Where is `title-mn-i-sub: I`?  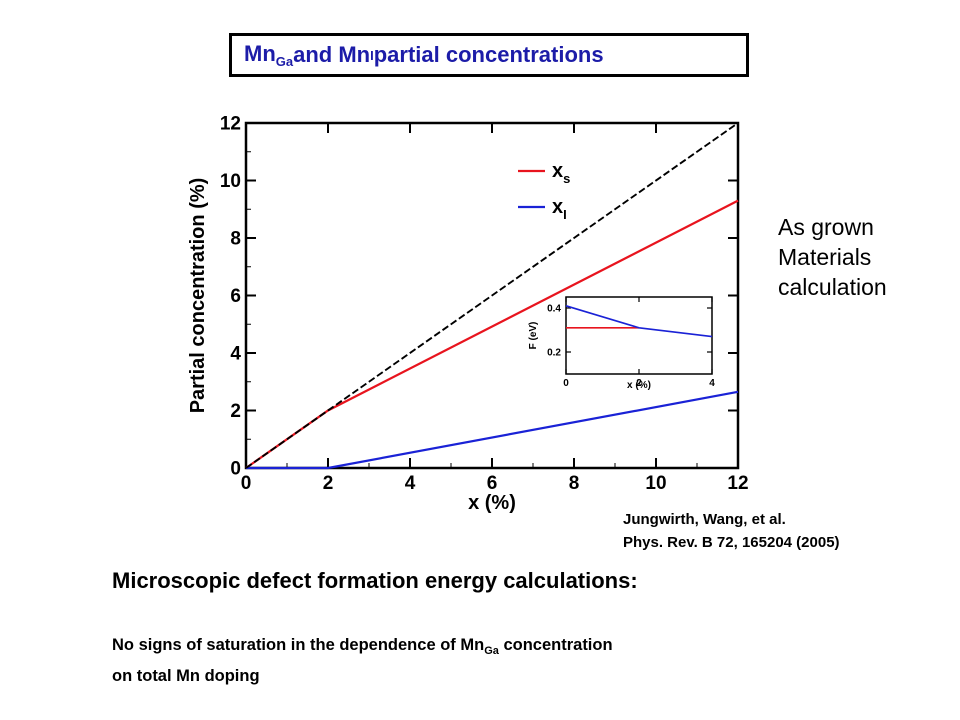 title-mn-i-sub: I is located at coordinates (372, 55).